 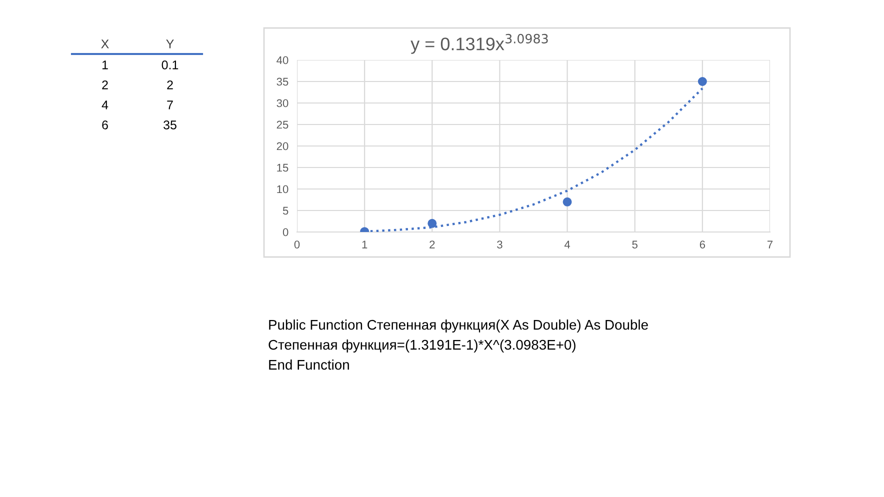 I want to click on text: End Function, so click(x=309, y=365).